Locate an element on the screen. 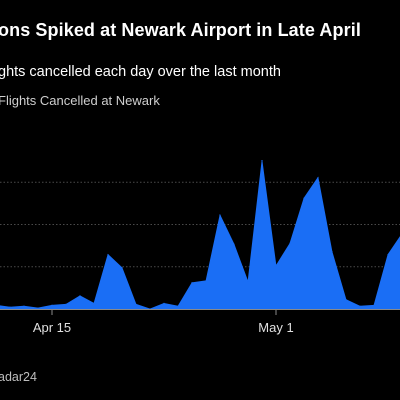 The height and width of the screenshot is (400, 400). x-tick-label: May 1 is located at coordinates (275, 327).